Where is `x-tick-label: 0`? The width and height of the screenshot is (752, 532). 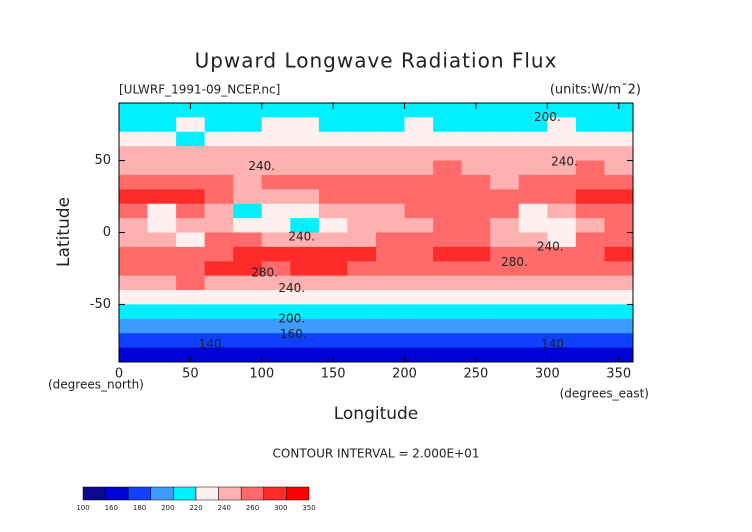
x-tick-label: 0 is located at coordinates (119, 374).